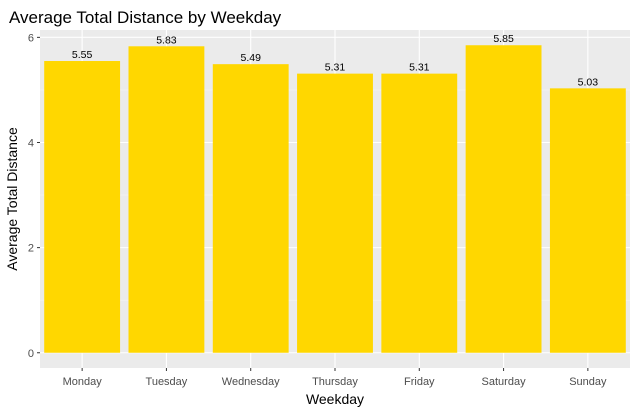 This screenshot has height=415, width=639. I want to click on x-tick-label-sunday: Sunday, so click(588, 382).